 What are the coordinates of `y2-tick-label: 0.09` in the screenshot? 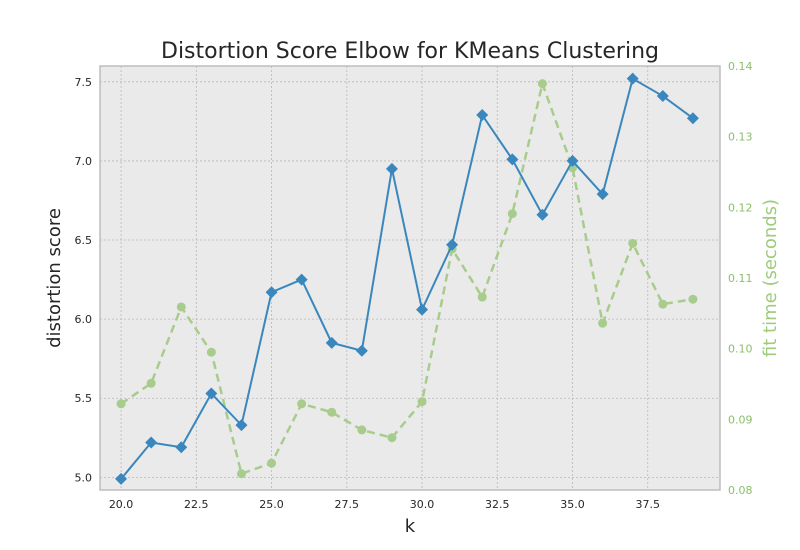 It's located at (740, 419).